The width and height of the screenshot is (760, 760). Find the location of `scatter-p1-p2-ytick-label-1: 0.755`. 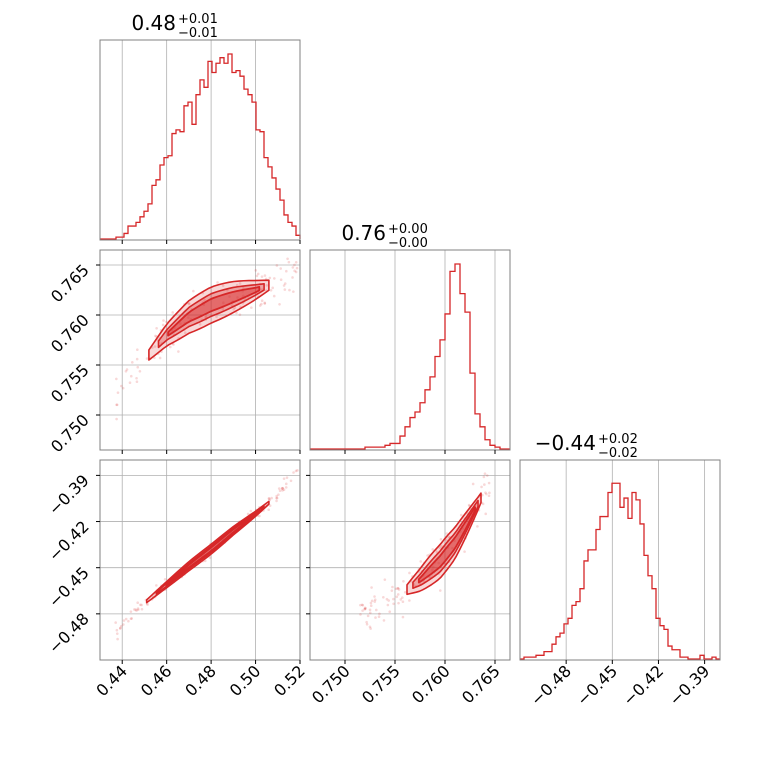

scatter-p1-p2-ytick-label-1: 0.755 is located at coordinates (70, 383).